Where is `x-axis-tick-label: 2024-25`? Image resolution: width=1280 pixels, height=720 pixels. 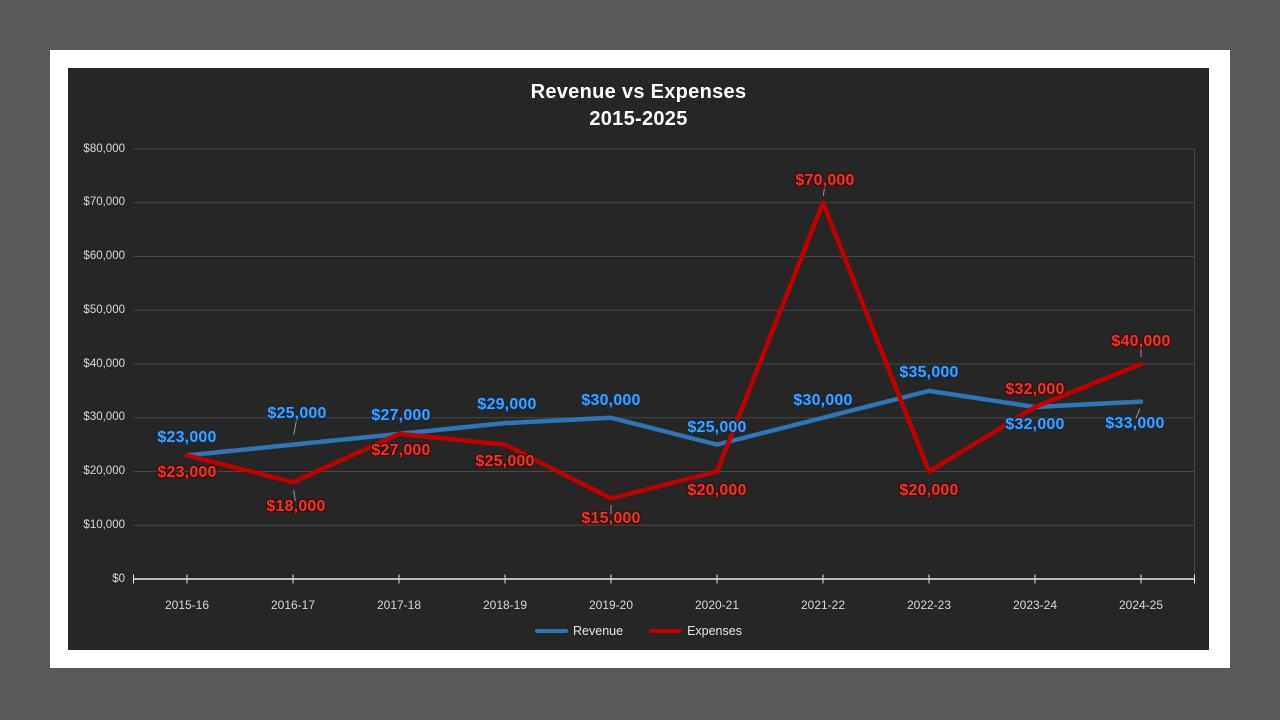
x-axis-tick-label: 2024-25 is located at coordinates (1141, 605).